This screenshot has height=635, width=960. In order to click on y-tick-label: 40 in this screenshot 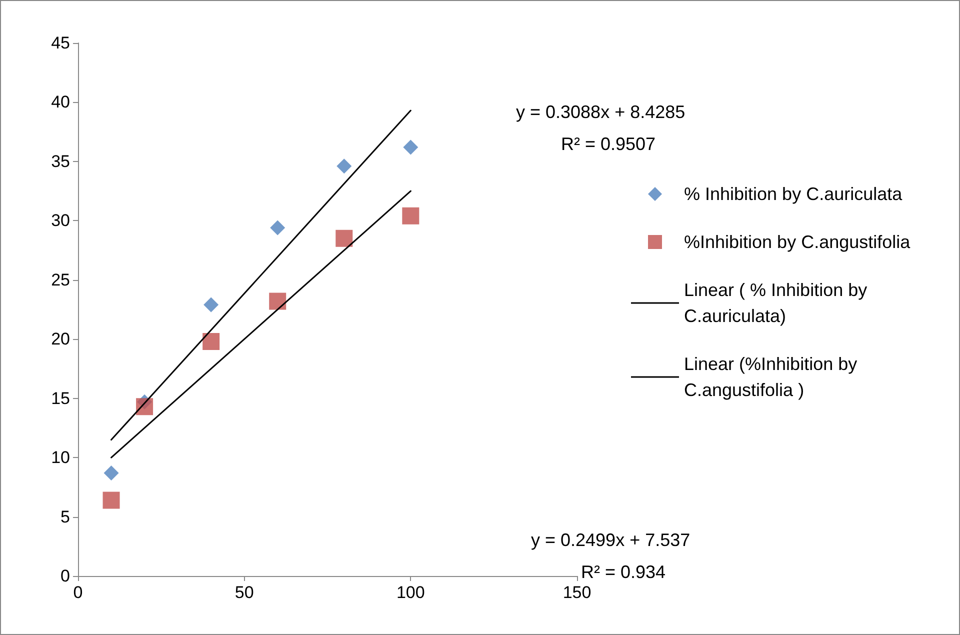, I will do `click(60, 102)`.